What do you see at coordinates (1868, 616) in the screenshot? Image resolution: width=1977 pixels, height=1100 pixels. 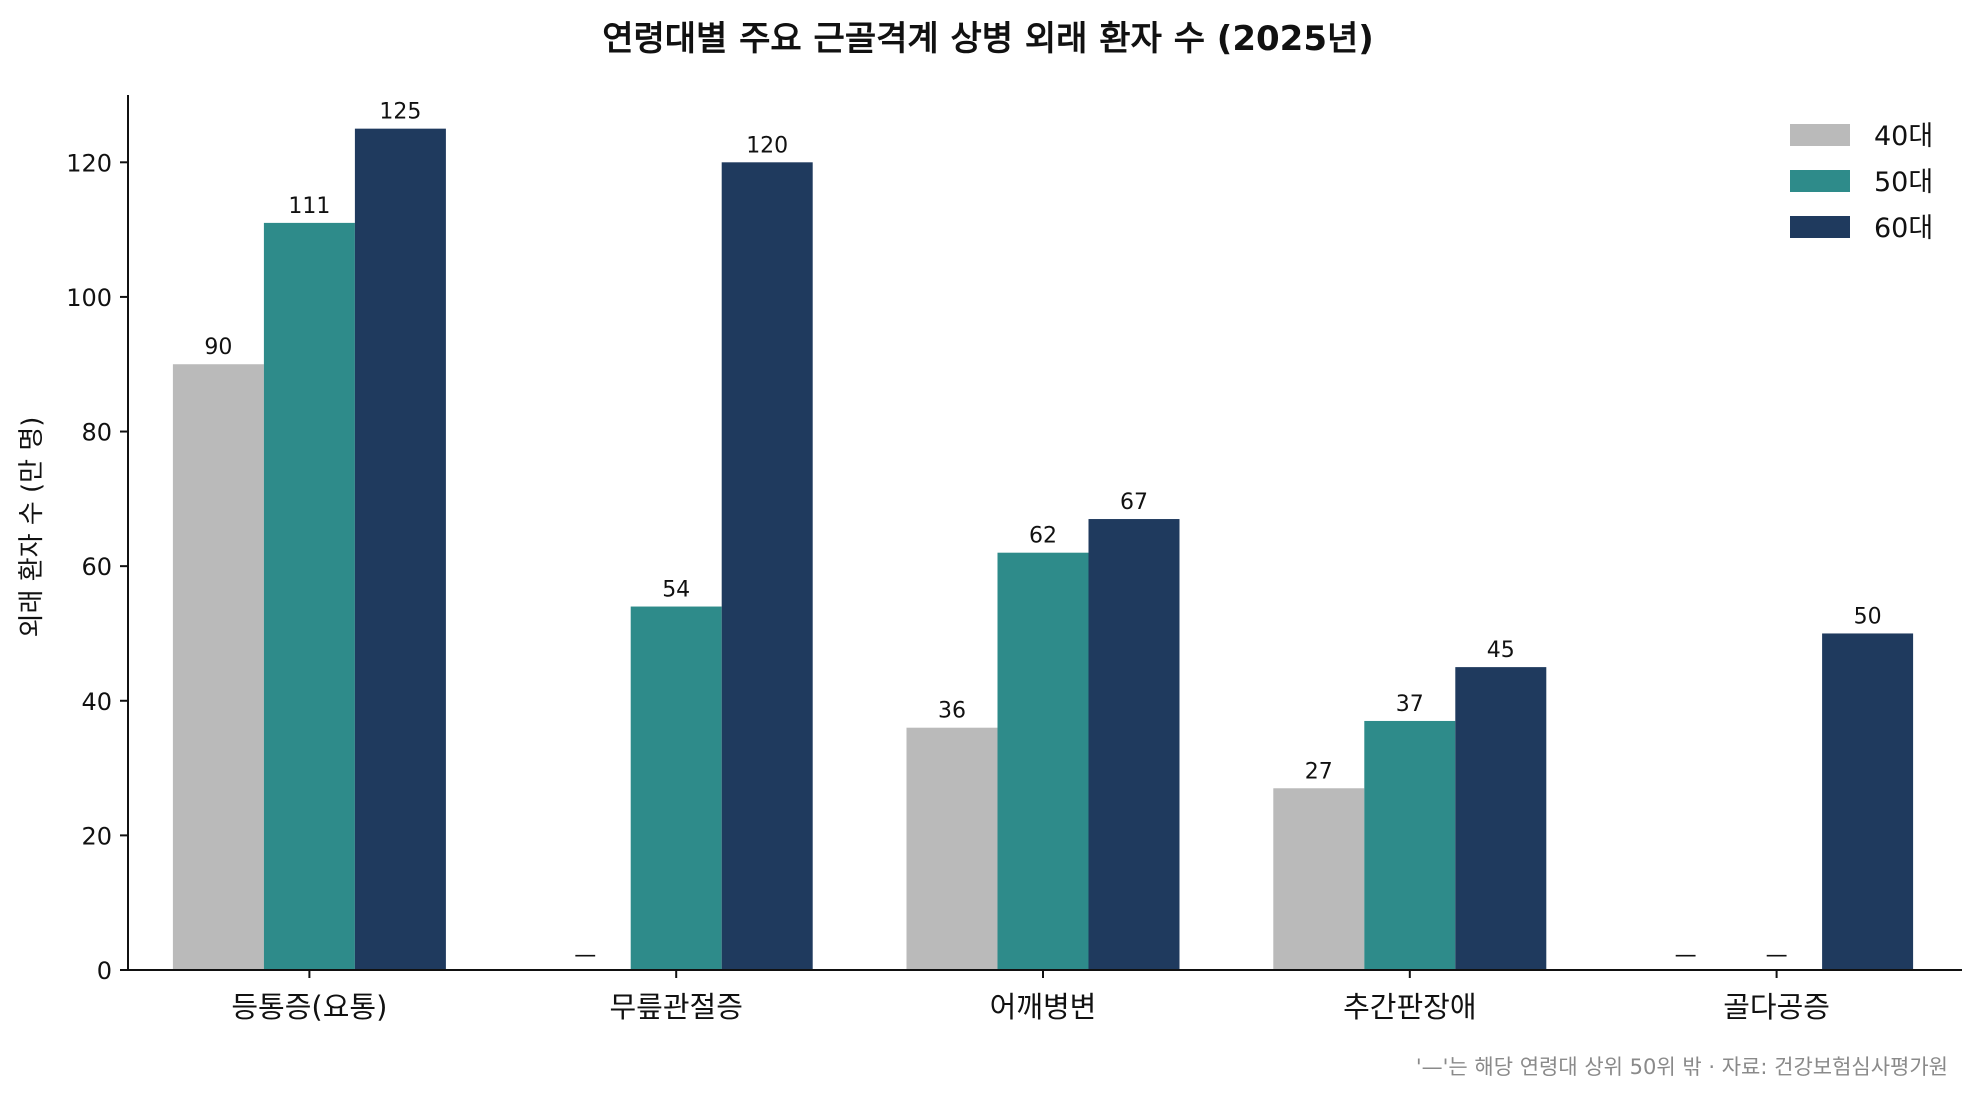 I see `data-label: 50` at bounding box center [1868, 616].